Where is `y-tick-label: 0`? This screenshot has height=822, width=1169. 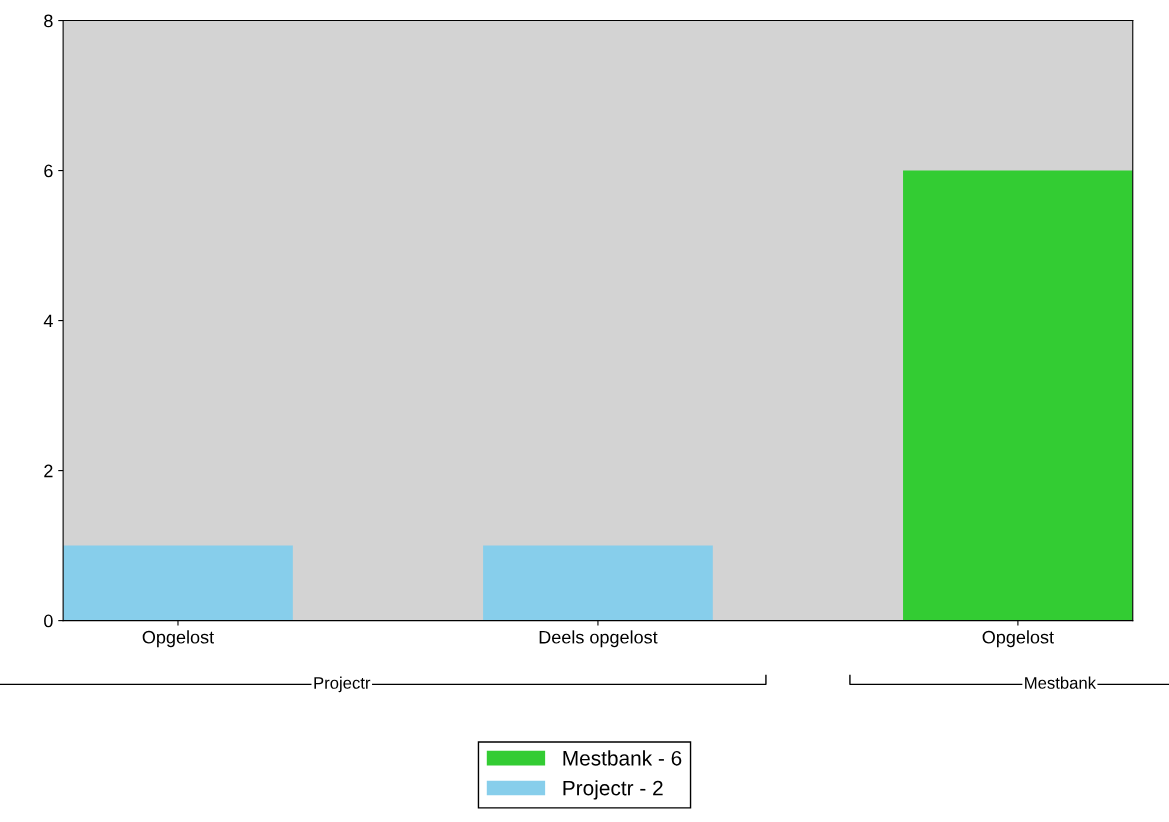
y-tick-label: 0 is located at coordinates (48, 621).